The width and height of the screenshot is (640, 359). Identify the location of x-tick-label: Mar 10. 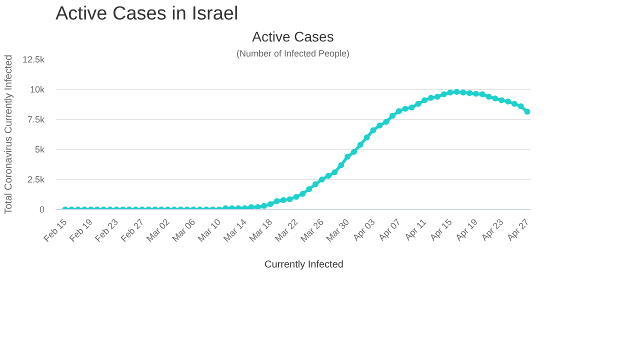
(209, 230).